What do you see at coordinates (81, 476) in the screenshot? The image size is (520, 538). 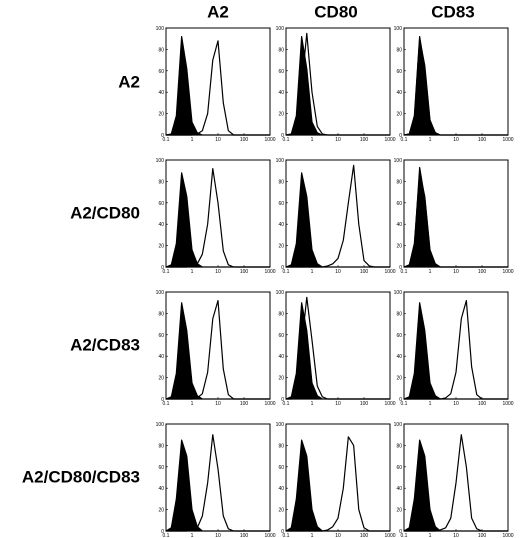 I see `row-label: A2/CD80/CD83` at bounding box center [81, 476].